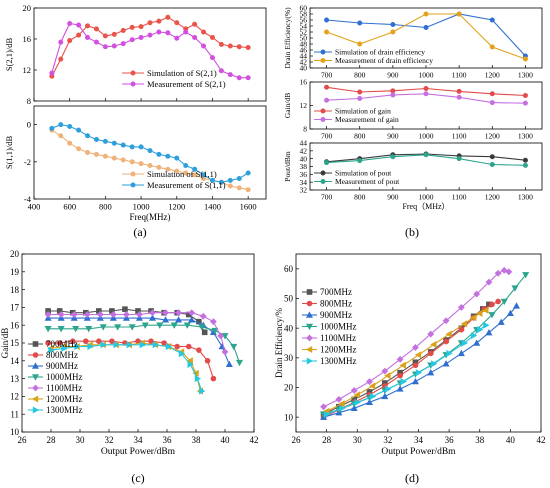 This screenshot has width=550, height=488. What do you see at coordinates (27, 8) in the screenshot?
I see `y-tick-label: 20` at bounding box center [27, 8].